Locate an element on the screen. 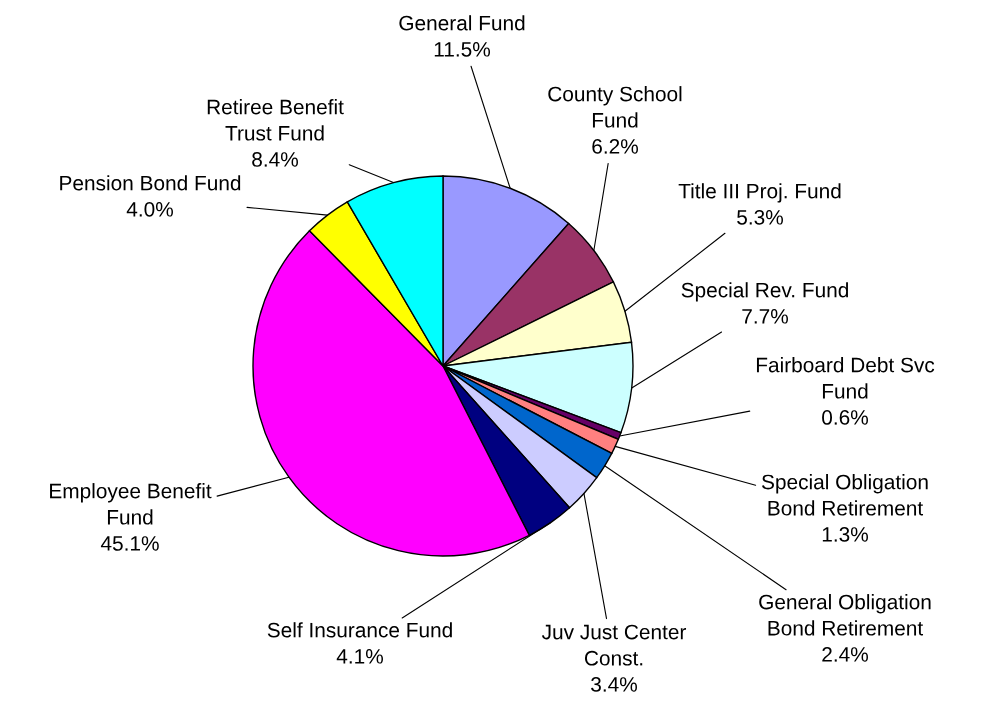 This screenshot has height=704, width=1003. slice-label: General Fund is located at coordinates (462, 23).